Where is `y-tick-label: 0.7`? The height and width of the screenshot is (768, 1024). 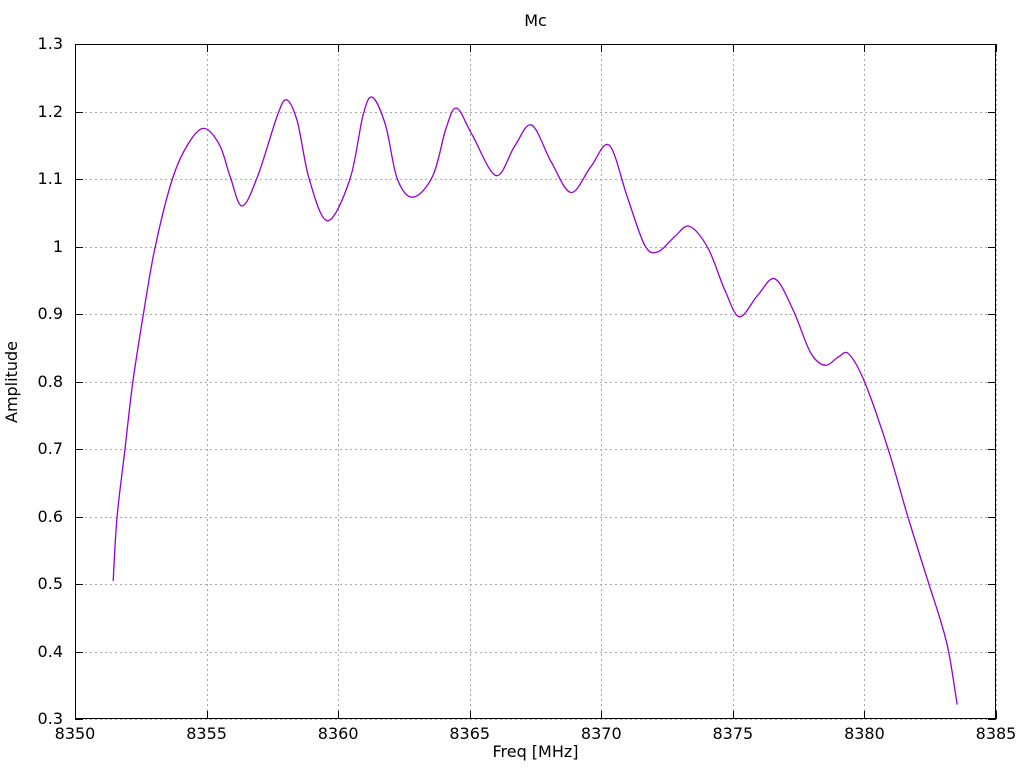
y-tick-label: 0.7 is located at coordinates (50, 448).